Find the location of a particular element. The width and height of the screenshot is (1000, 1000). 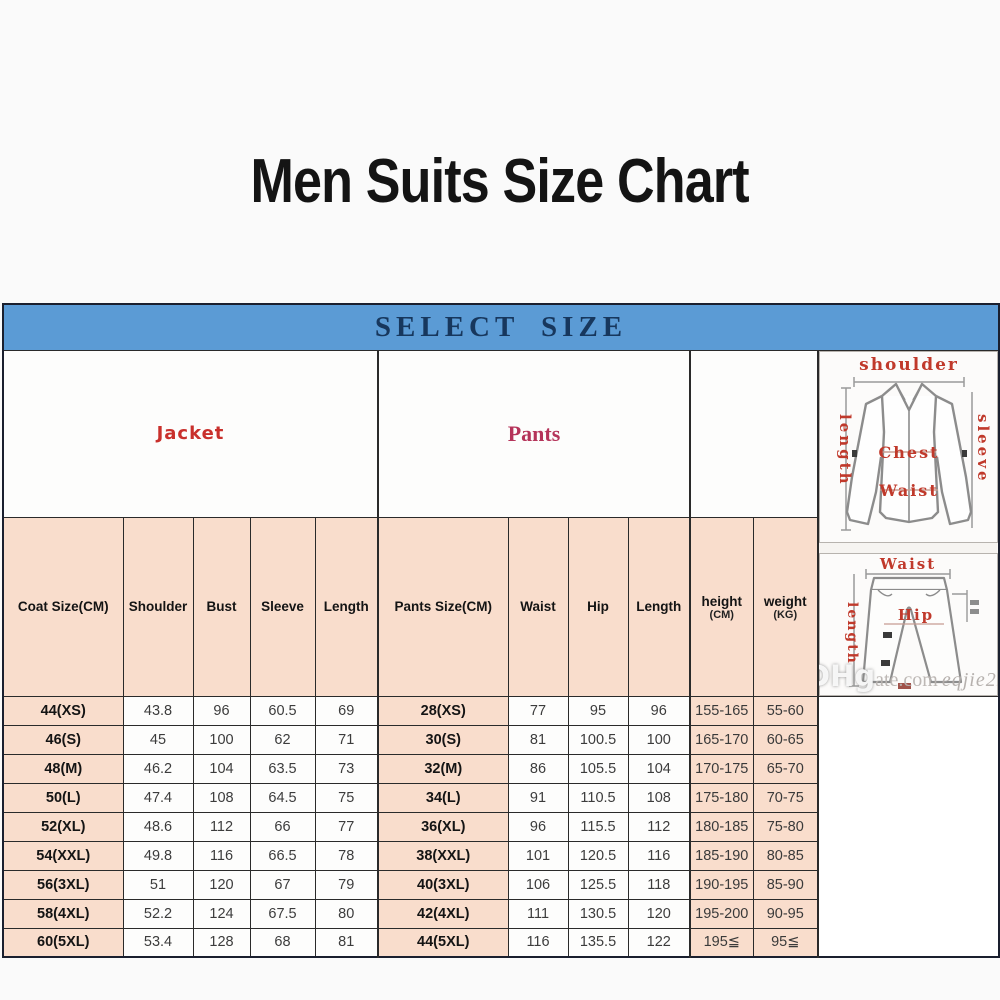

banner-row: SELECT SIZE is located at coordinates (501, 327).